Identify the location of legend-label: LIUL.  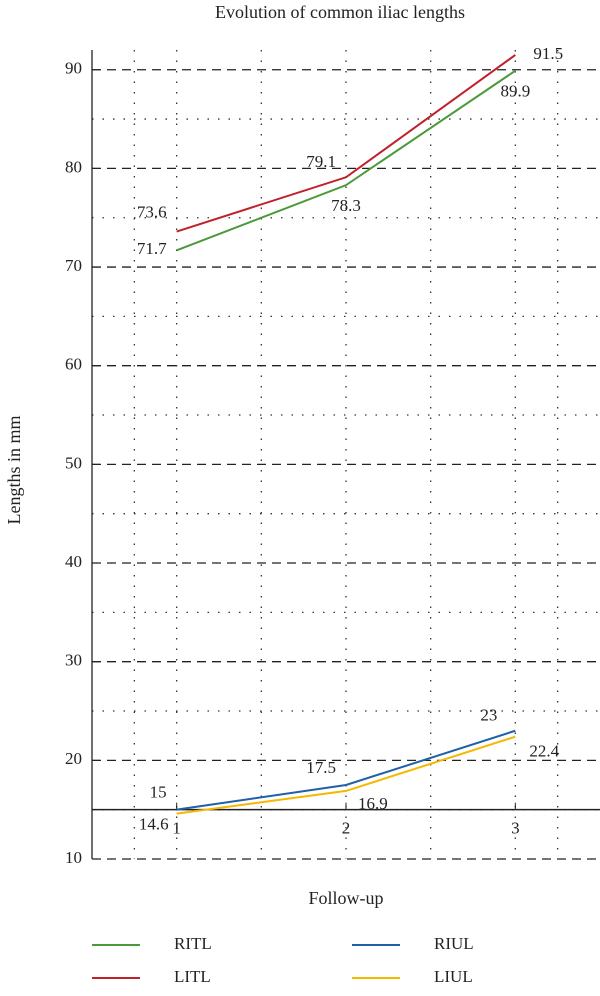
(453, 976).